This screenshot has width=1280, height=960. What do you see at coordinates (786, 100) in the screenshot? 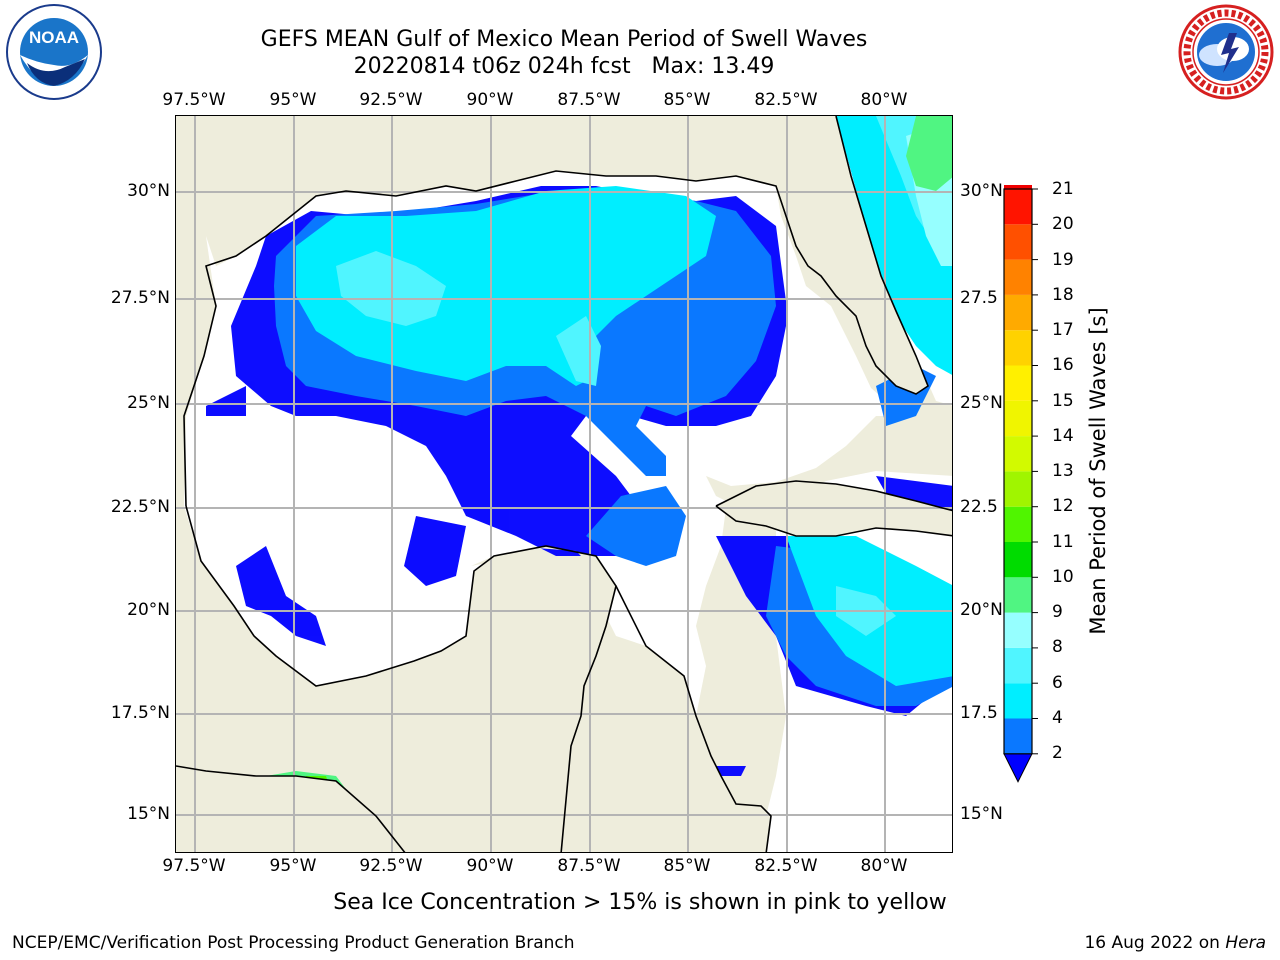
I see `lon-label-top: 82.5°W` at bounding box center [786, 100].